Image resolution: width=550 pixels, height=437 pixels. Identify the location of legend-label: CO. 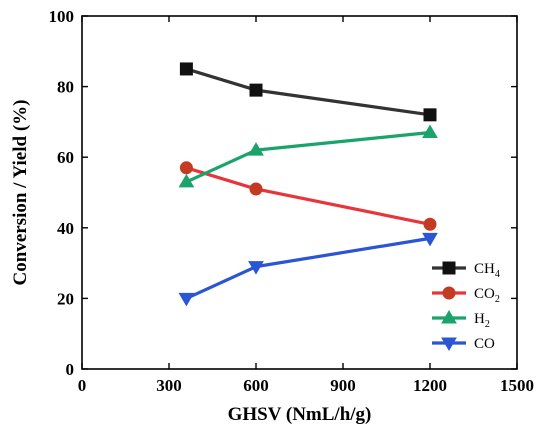
(484, 344).